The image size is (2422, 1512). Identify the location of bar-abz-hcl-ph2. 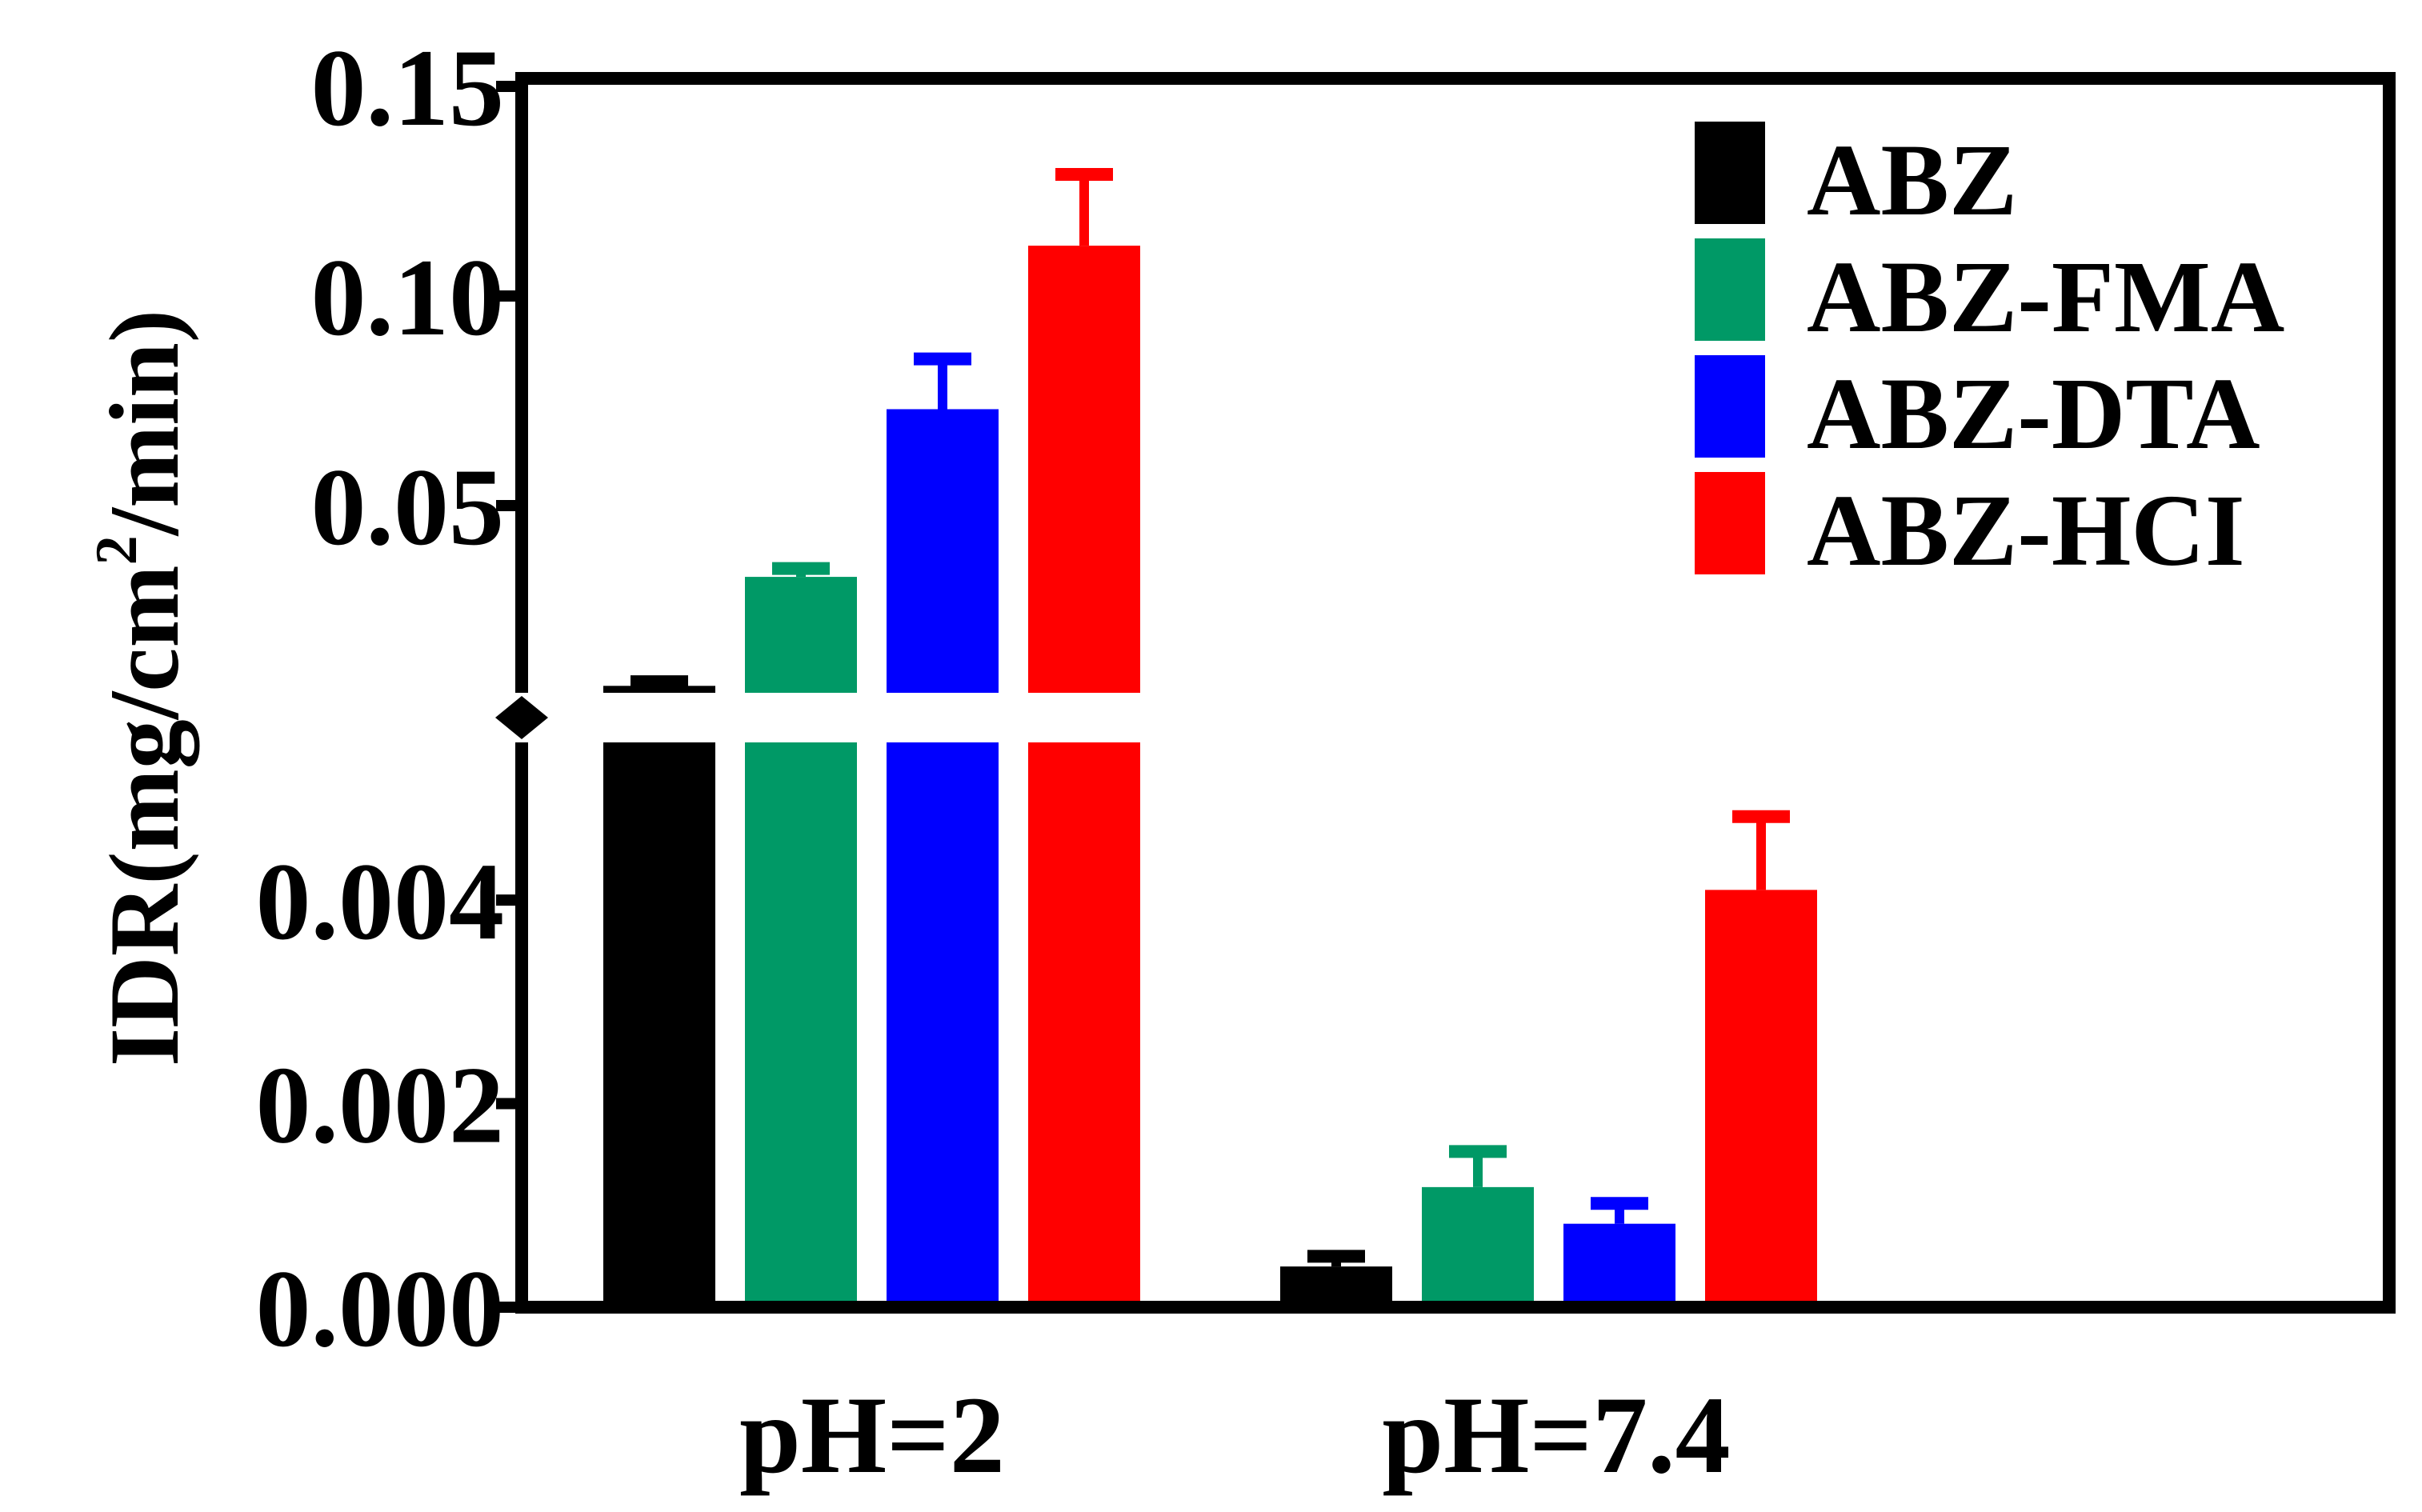
(1084, 776).